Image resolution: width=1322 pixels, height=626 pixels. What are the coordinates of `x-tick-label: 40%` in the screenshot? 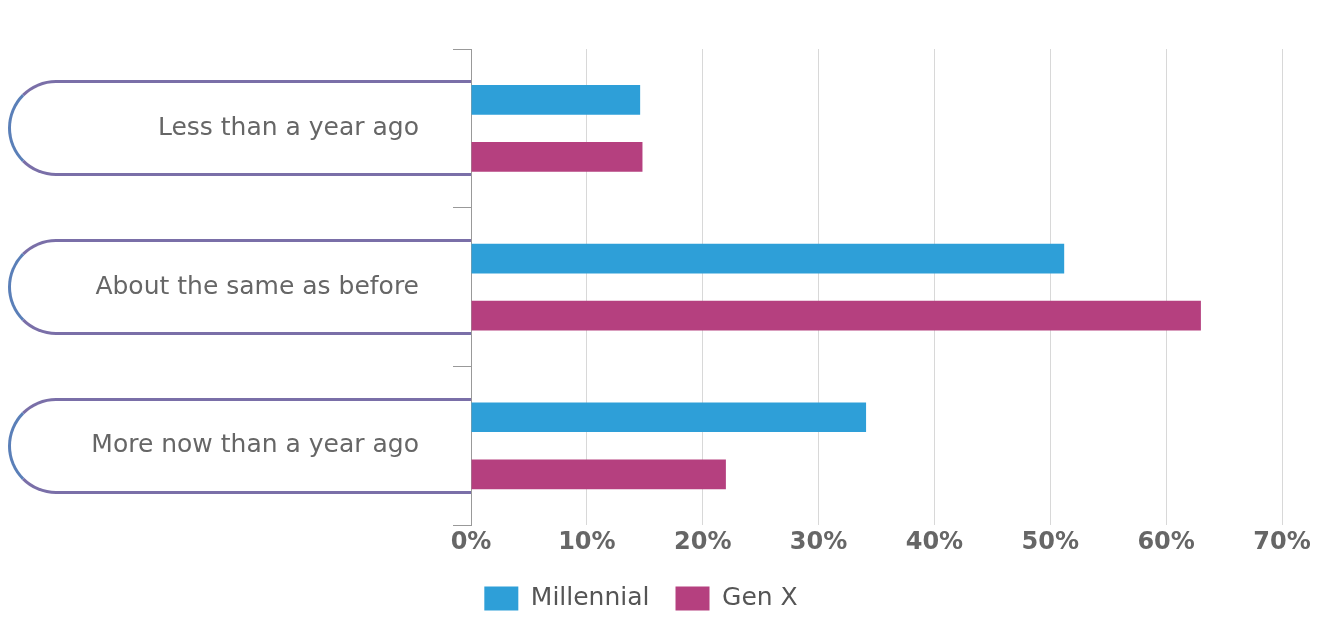 It's located at (934, 540).